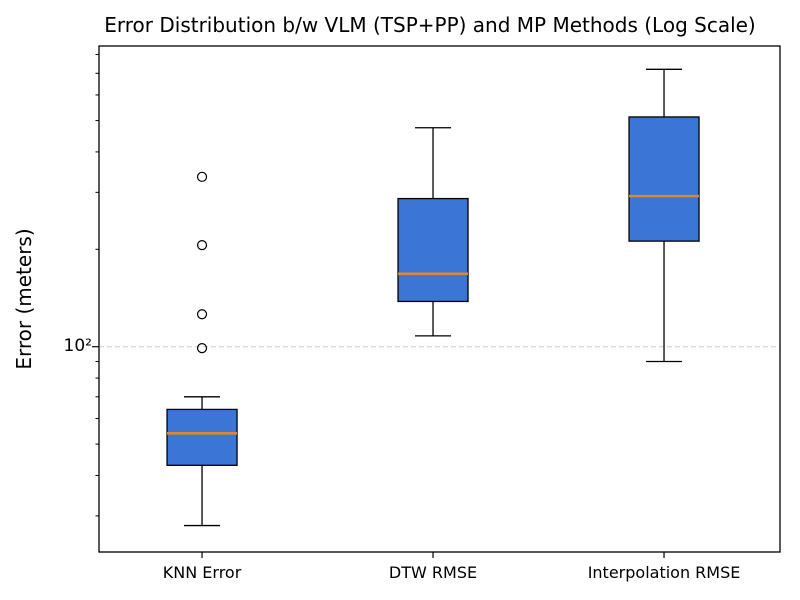 The width and height of the screenshot is (800, 600). Describe the element at coordinates (664, 572) in the screenshot. I see `x-tick-label-interpolation-rmse: Interpolation RMSE` at that location.